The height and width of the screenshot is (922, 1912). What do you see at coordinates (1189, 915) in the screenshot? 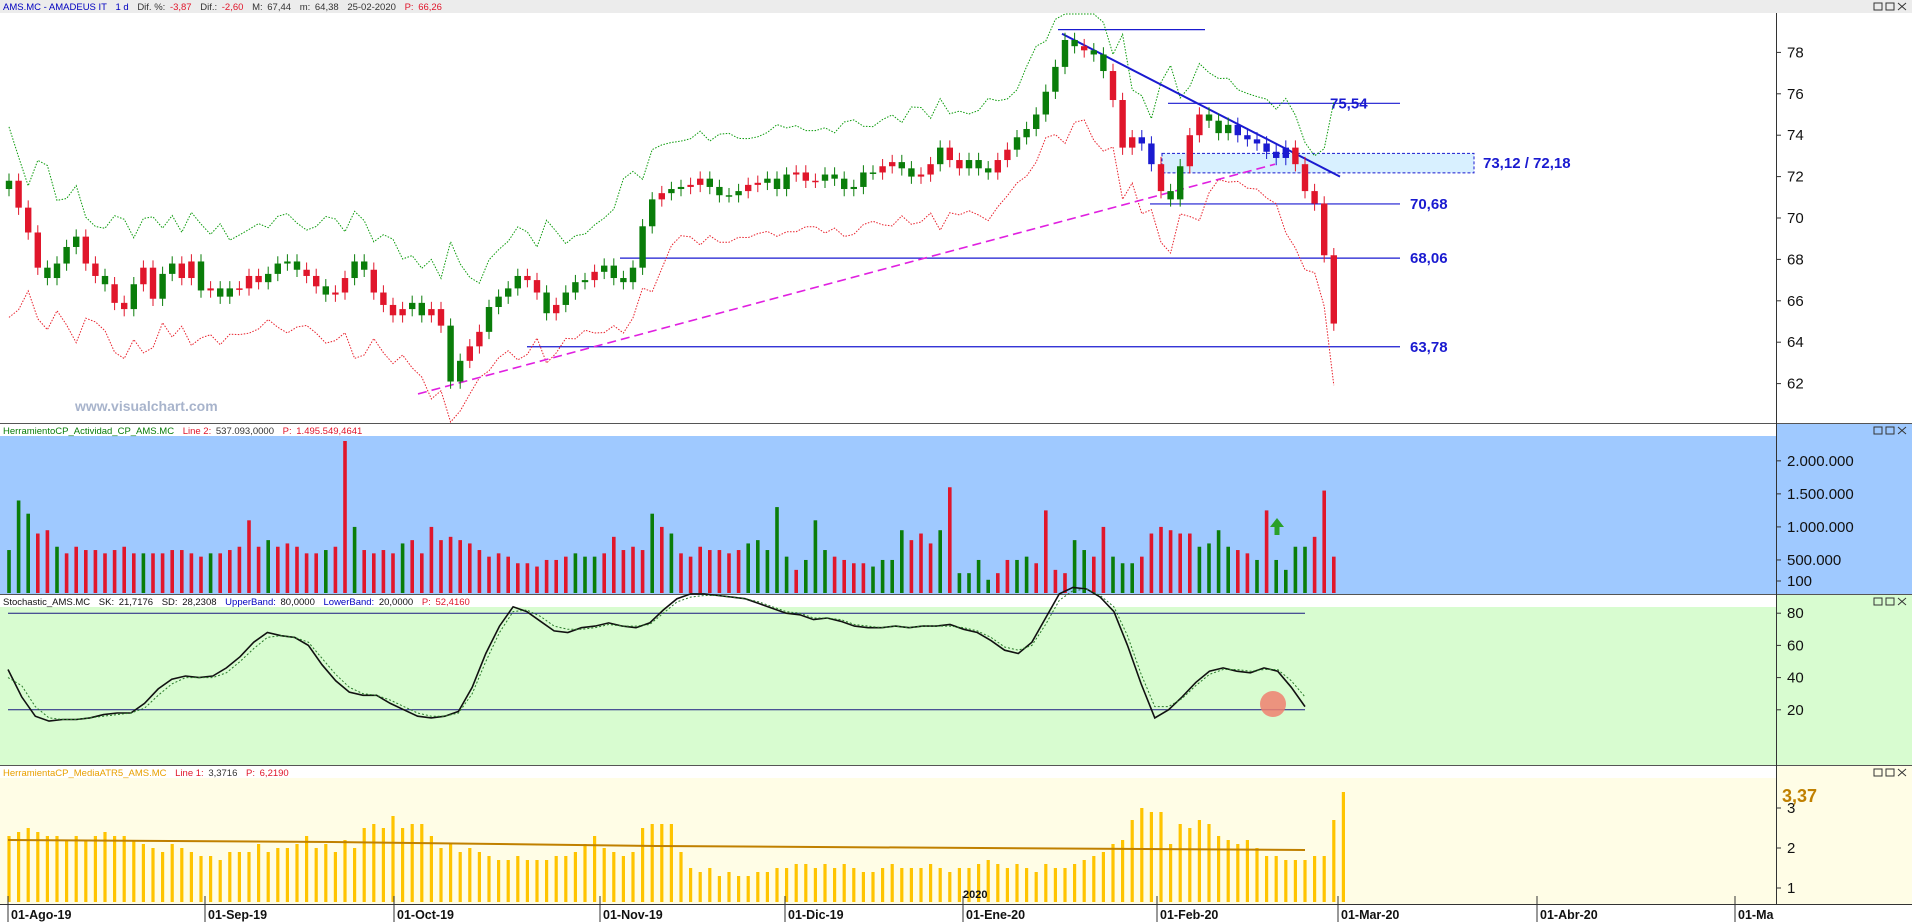
I see `x-tick-label: 01-Feb-20` at bounding box center [1189, 915].